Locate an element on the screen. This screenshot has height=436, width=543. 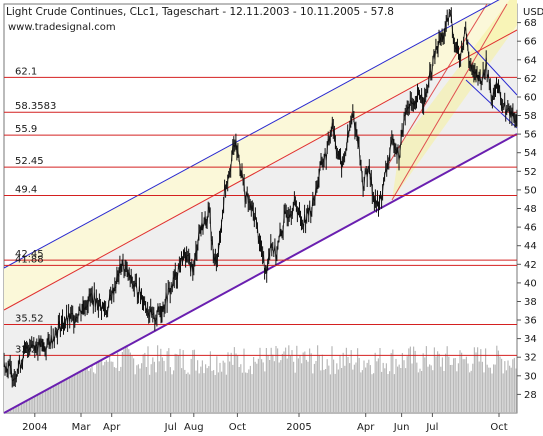
x-tick-label: Apr is located at coordinates (366, 427).